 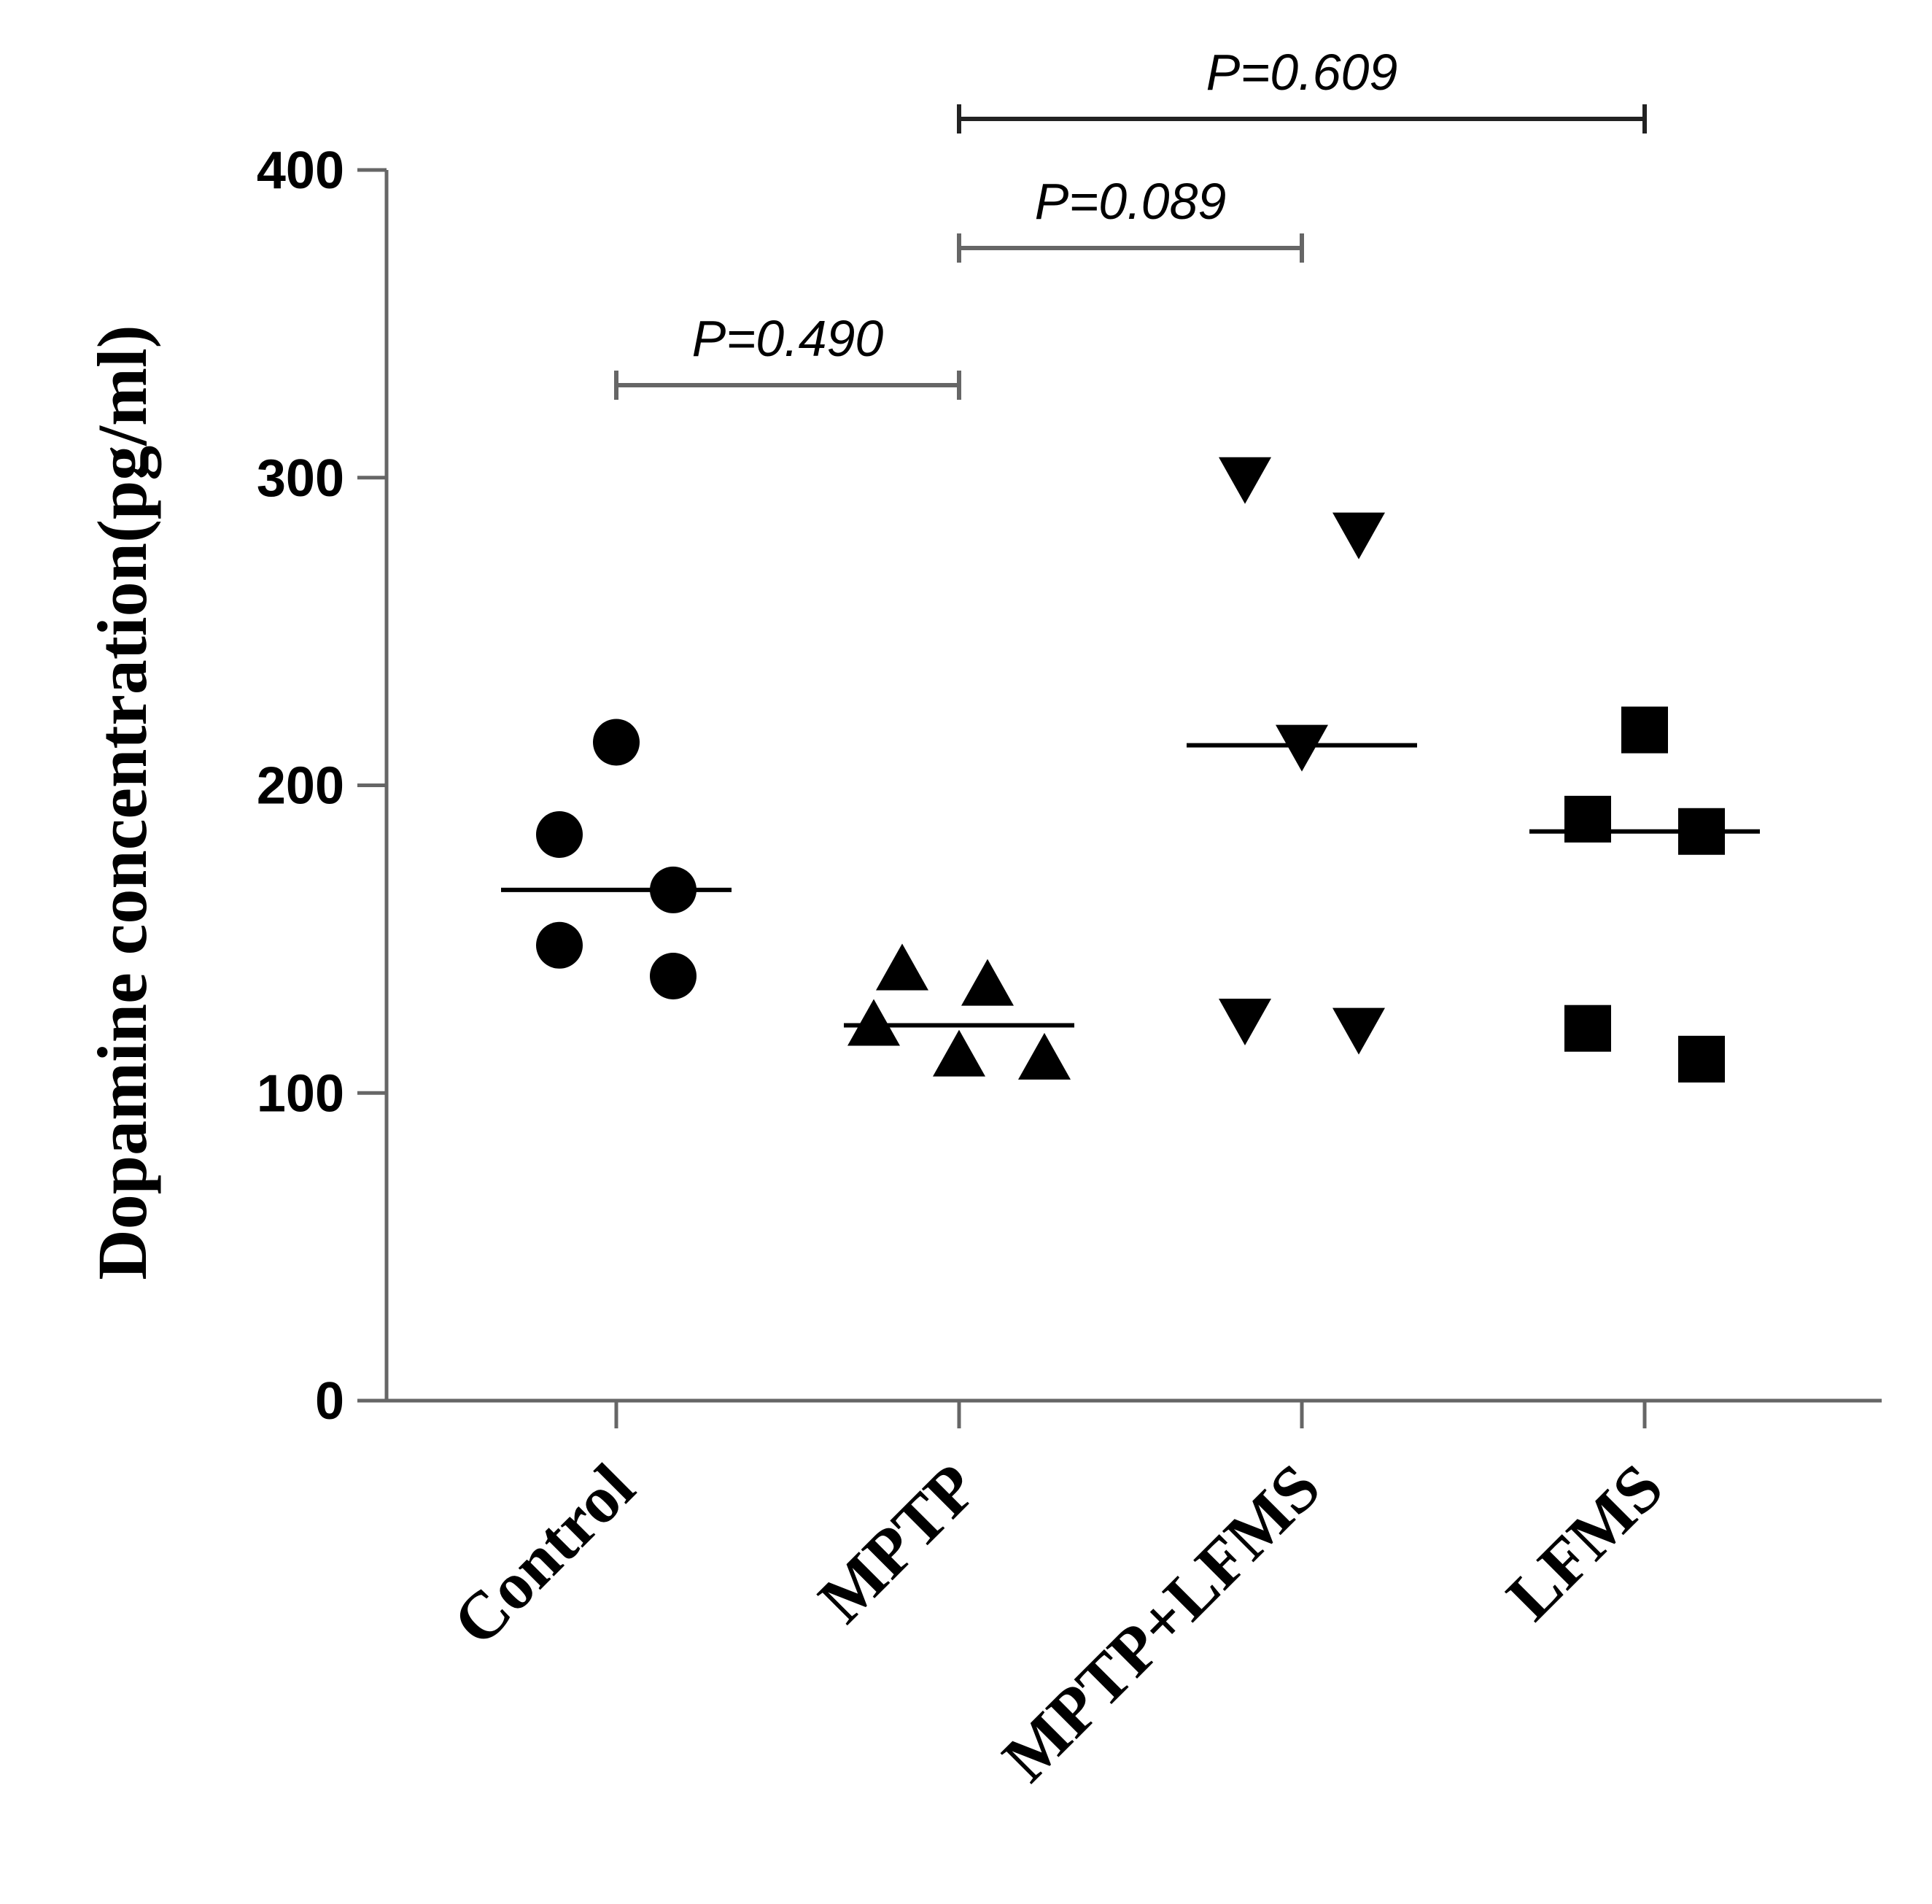 I want to click on y-ticks: 0 100 200 300 400, so click(x=322, y=786).